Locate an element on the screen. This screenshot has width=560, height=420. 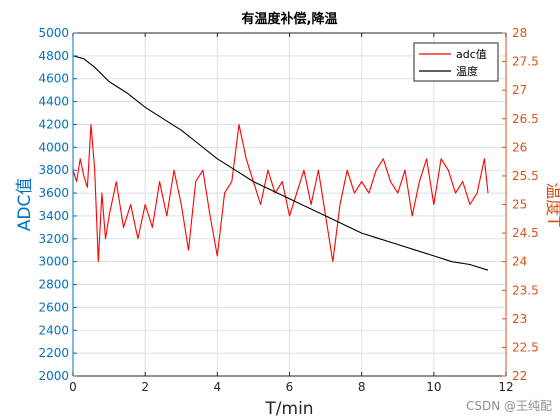
y-right-tick-label: 22 is located at coordinates (519, 376).